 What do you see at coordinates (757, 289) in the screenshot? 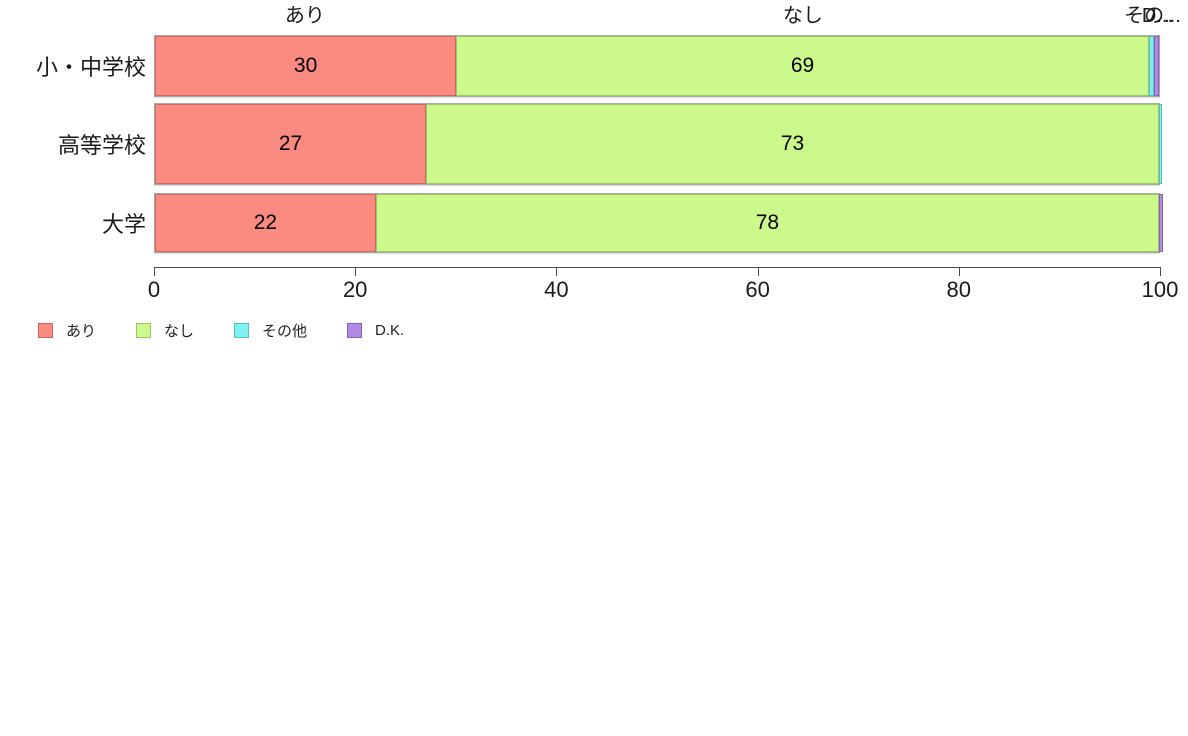
I see `axis-tick-label: 60` at bounding box center [757, 289].